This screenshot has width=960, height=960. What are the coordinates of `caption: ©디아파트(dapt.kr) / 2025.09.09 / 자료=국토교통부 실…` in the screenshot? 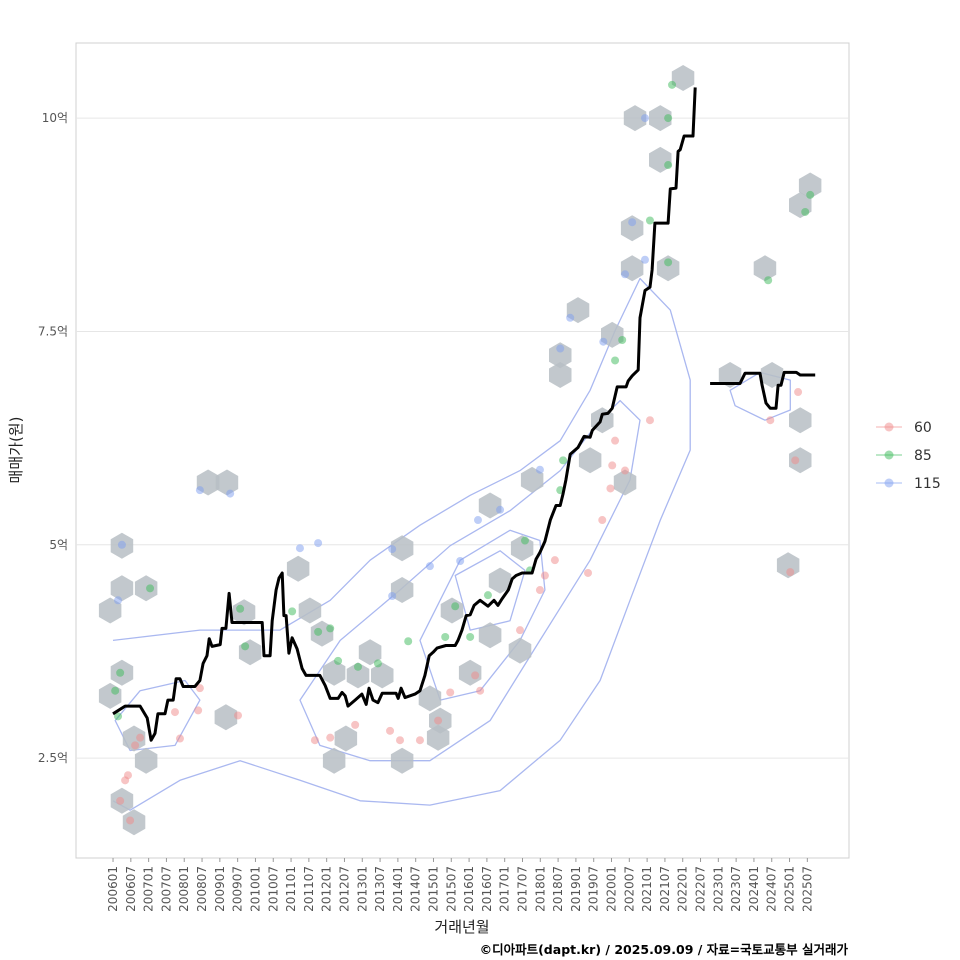 It's located at (664, 949).